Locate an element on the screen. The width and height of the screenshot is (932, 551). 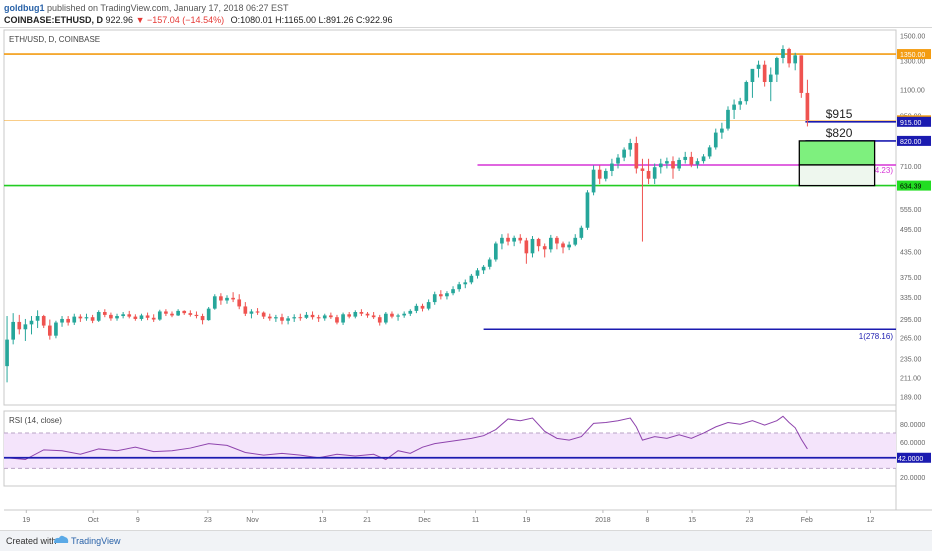
y-tick-label: 495.00 is located at coordinates (911, 230).